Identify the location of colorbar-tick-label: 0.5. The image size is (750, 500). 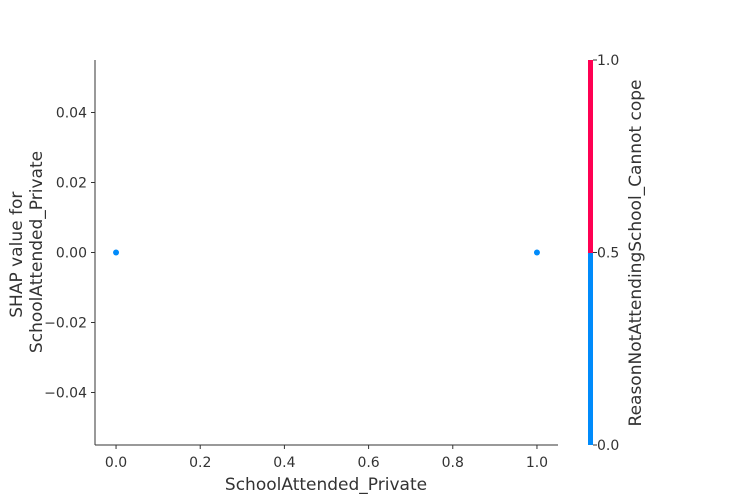
(608, 254).